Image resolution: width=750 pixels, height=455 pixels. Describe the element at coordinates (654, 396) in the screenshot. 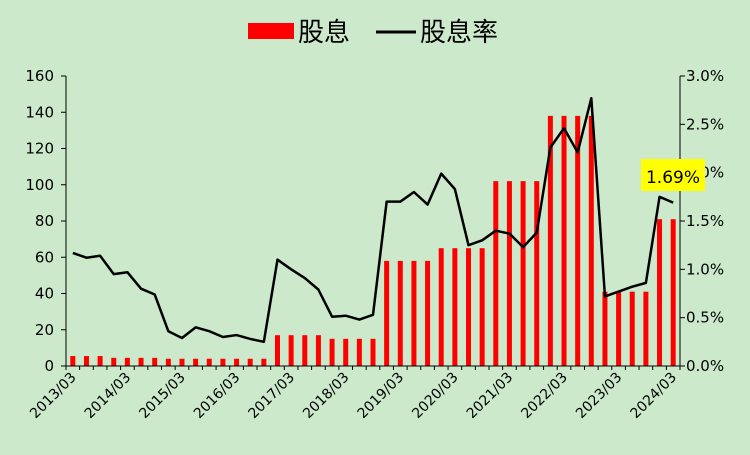

I see `x-tick-label: 2024/03` at that location.